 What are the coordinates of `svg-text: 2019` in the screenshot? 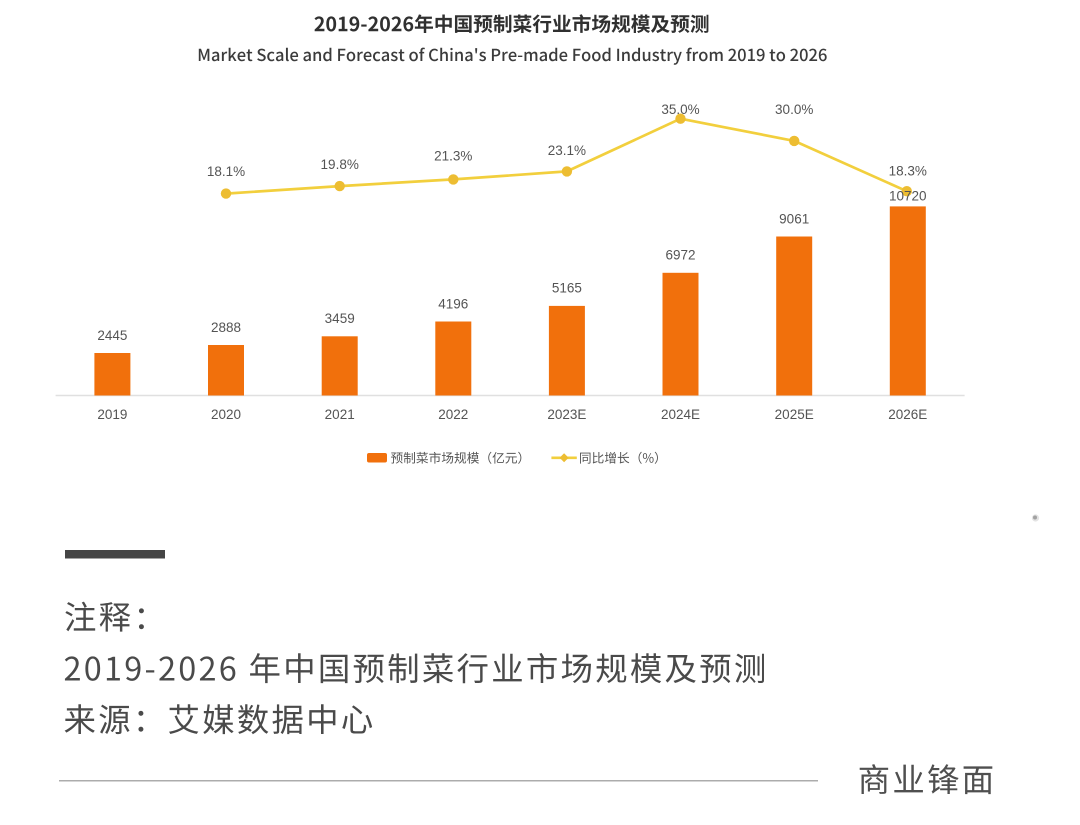 It's located at (112, 414).